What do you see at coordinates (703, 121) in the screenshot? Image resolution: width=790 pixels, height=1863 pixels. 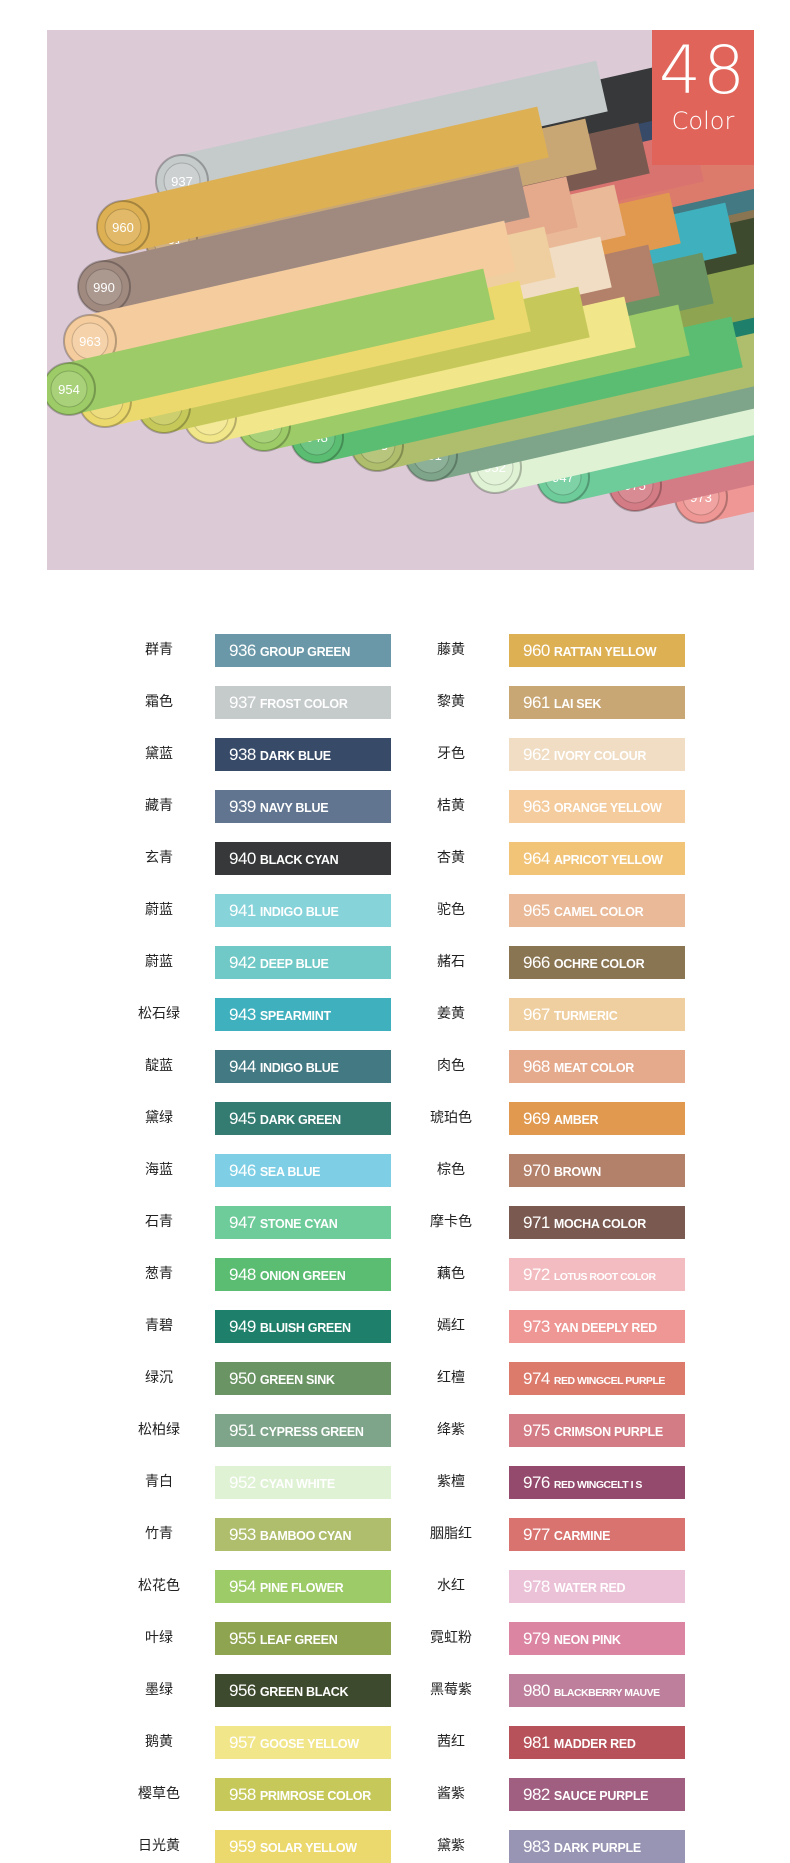 I see `badge-word: Color` at bounding box center [703, 121].